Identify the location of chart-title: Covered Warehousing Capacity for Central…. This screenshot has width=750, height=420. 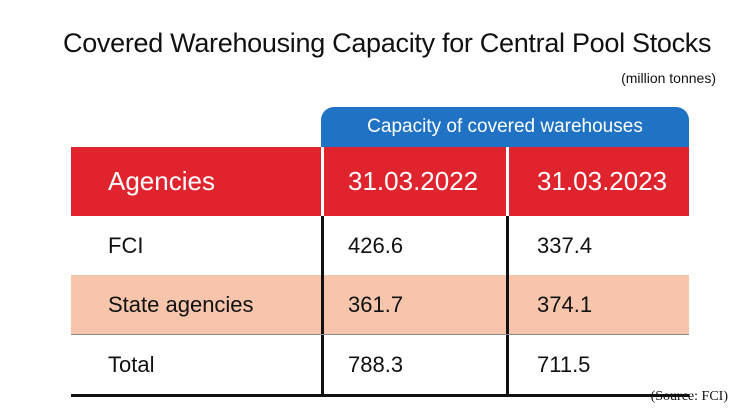
(387, 43).